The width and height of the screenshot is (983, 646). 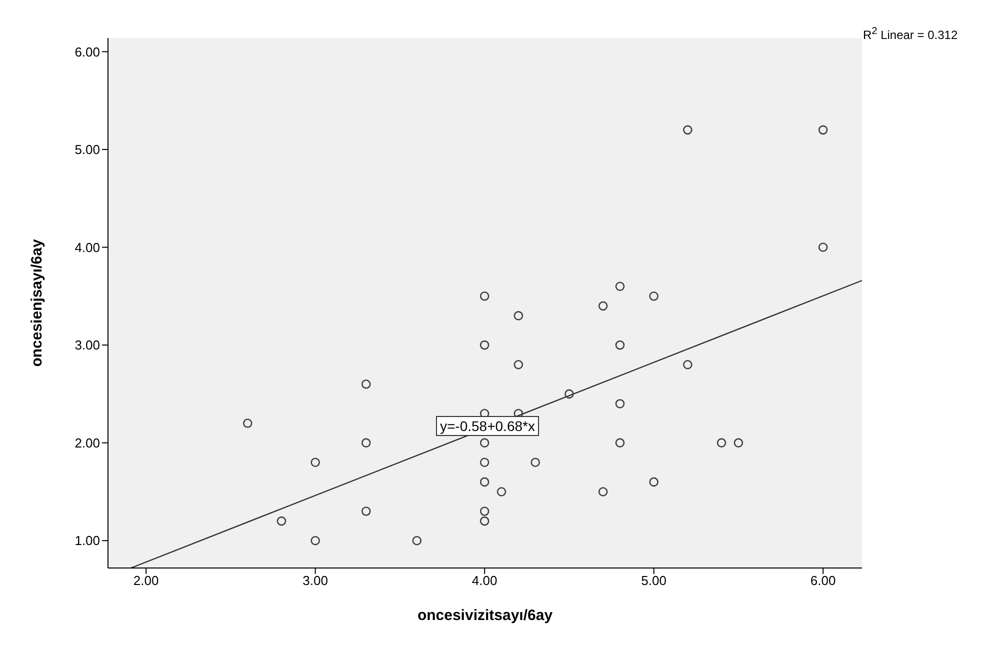 What do you see at coordinates (87, 247) in the screenshot?
I see `y-tick-label: 4.00` at bounding box center [87, 247].